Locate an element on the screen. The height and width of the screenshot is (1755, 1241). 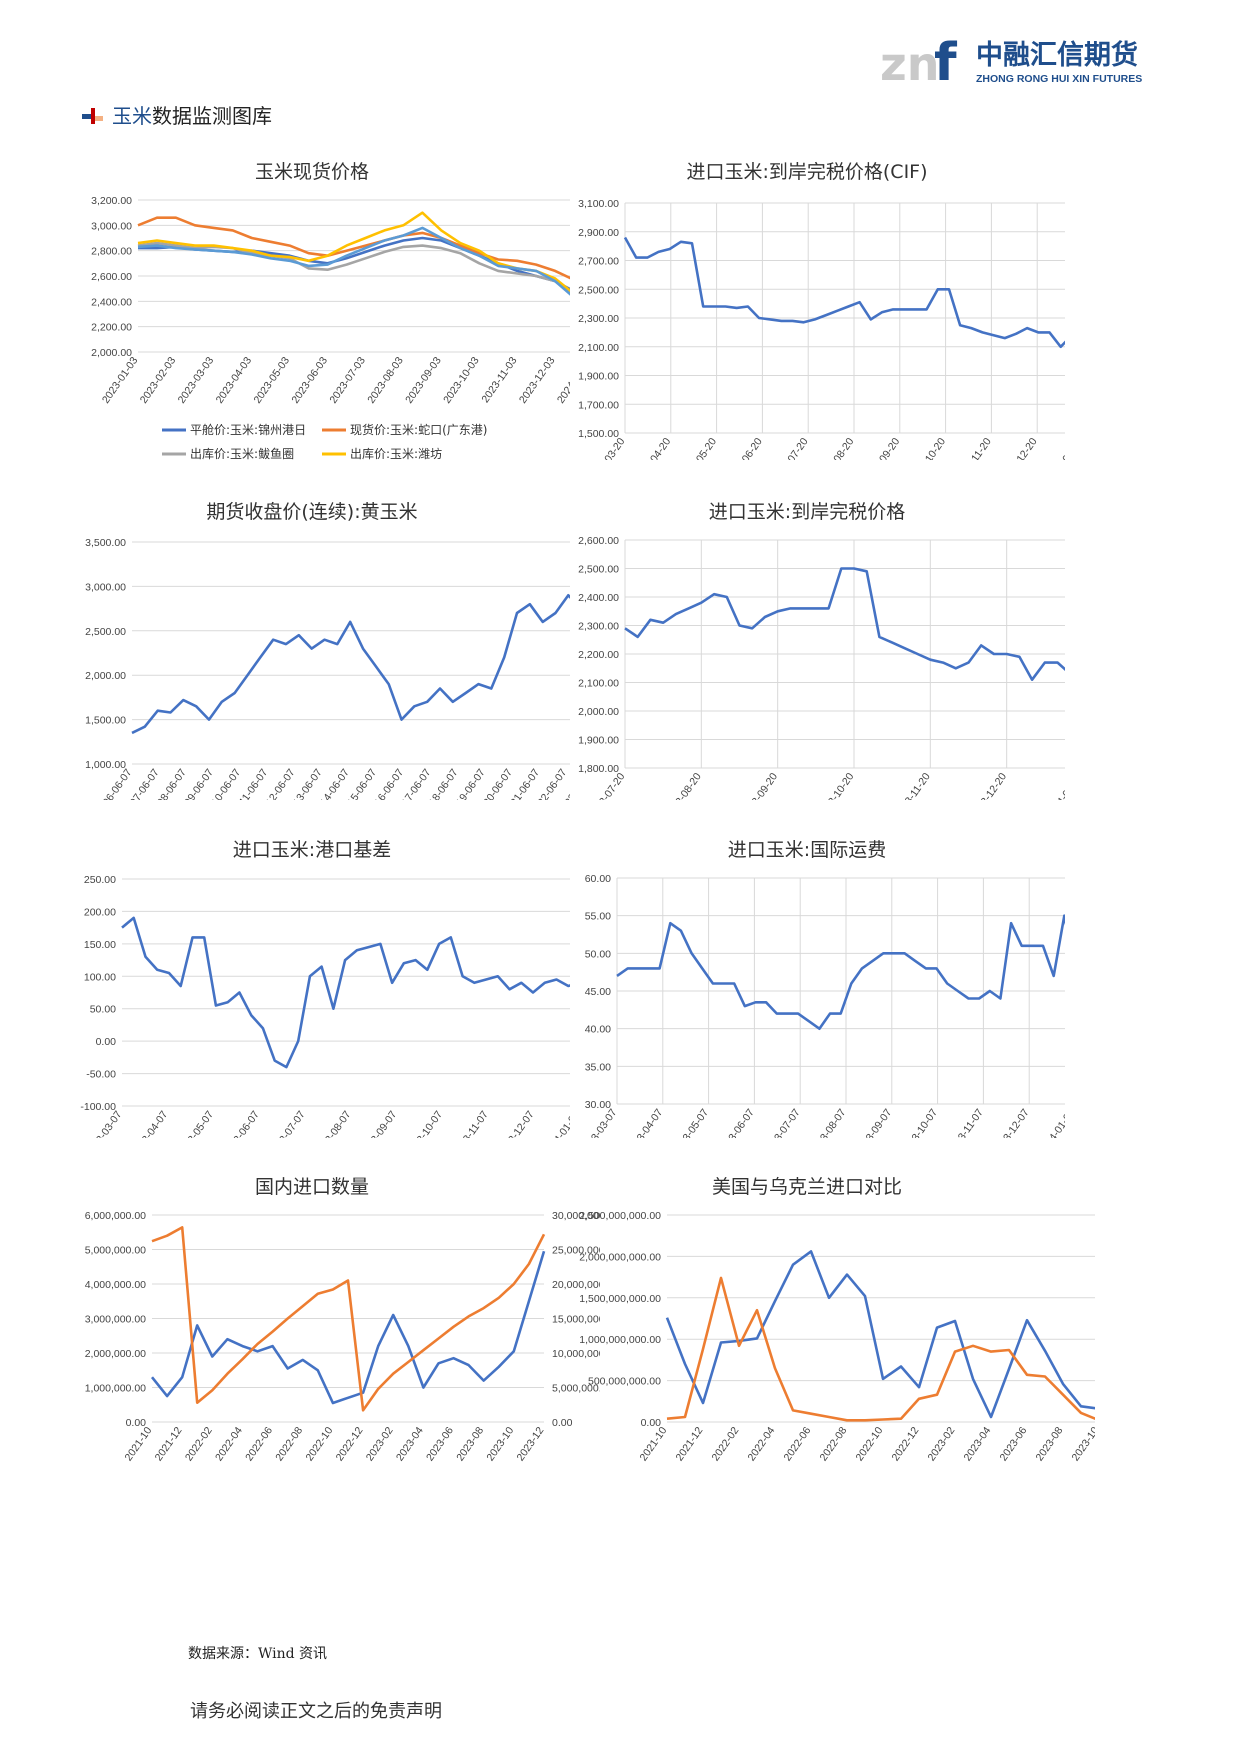
legend-label: 平舱价:玉米:锦州港日 is located at coordinates (248, 430).